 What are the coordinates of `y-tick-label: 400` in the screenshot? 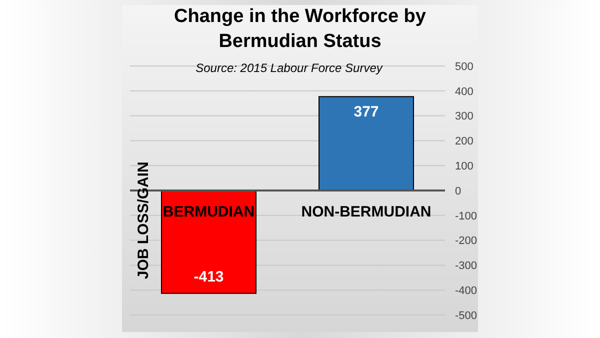 It's located at (464, 92).